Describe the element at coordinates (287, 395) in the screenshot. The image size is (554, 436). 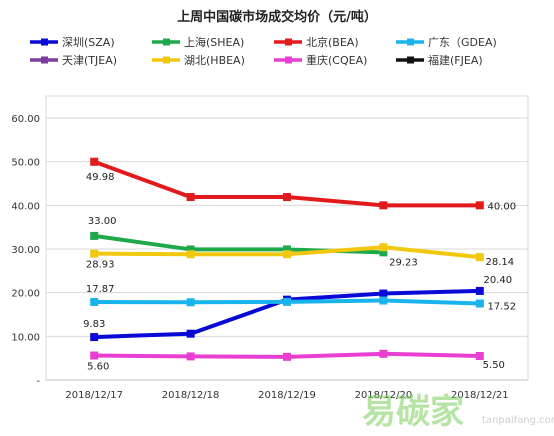
I see `x-tick-label: 2018/12/19` at that location.